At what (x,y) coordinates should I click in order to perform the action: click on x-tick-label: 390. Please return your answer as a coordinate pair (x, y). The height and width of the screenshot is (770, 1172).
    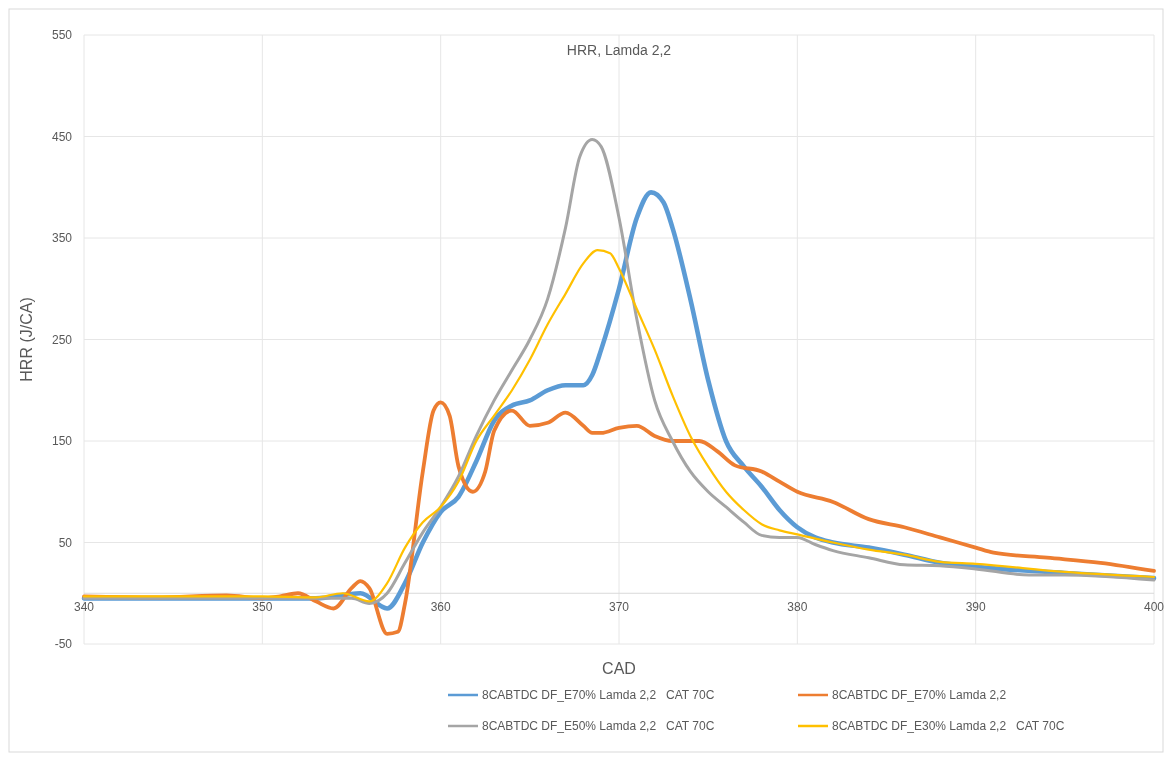
    Looking at the image, I should click on (975, 607).